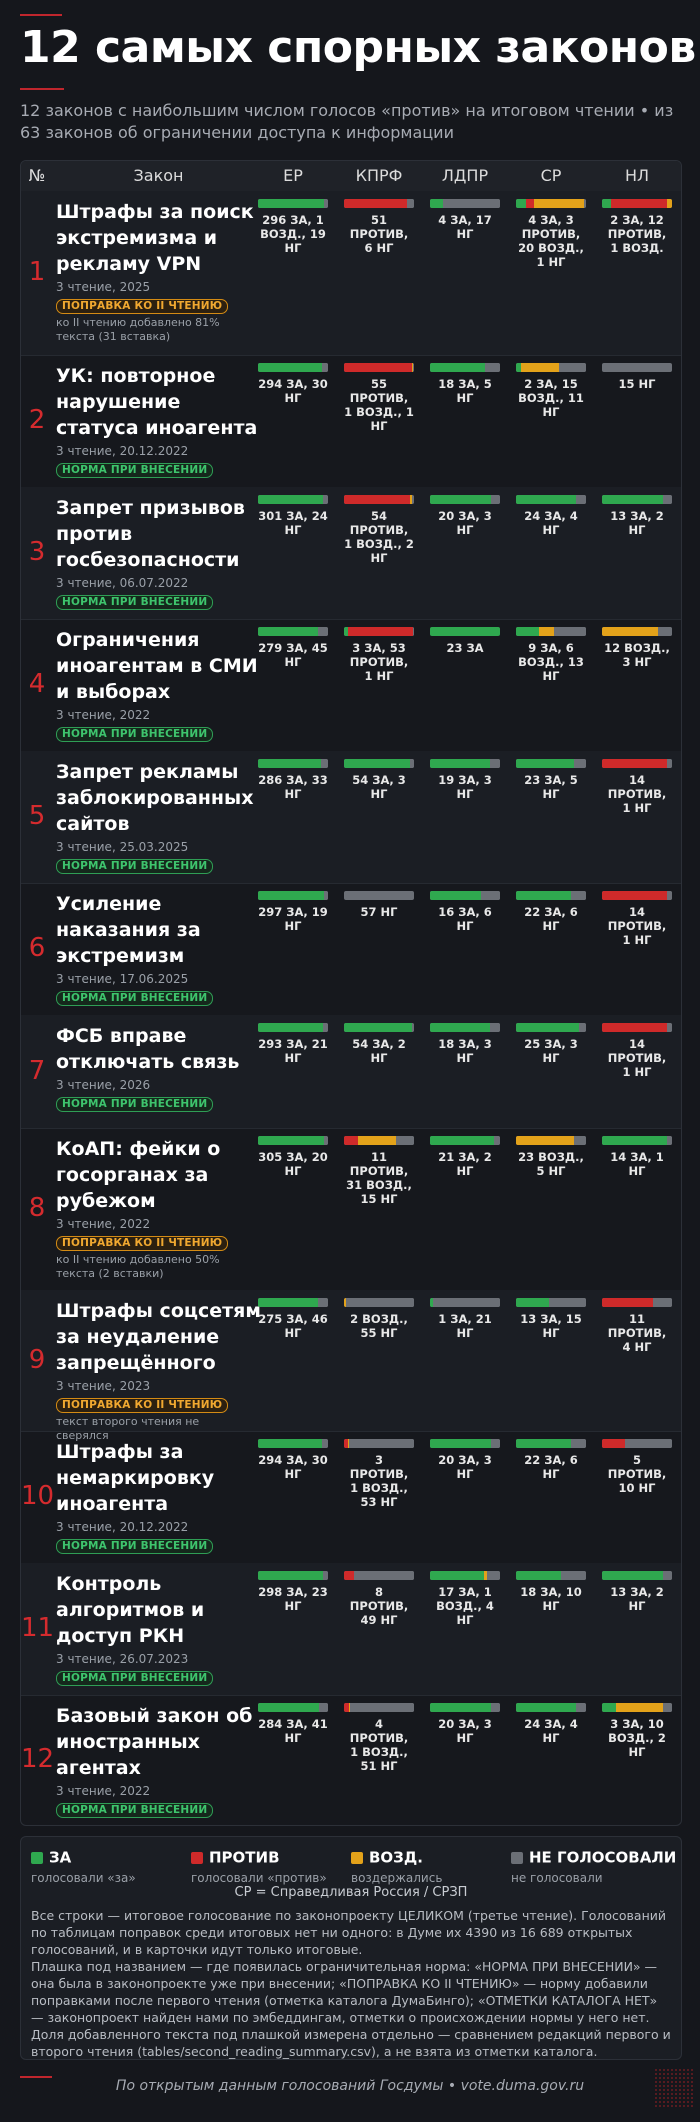 This screenshot has height=2122, width=700. Describe the element at coordinates (637, 1474) in the screenshot. I see `vote-label: 5 ПРОТИВ, 10 НГ` at that location.